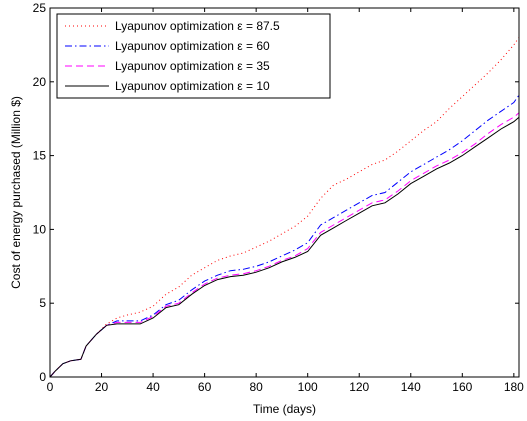 This screenshot has height=421, width=527. Describe the element at coordinates (284, 409) in the screenshot. I see `x-axis-label: Time (days)` at that location.